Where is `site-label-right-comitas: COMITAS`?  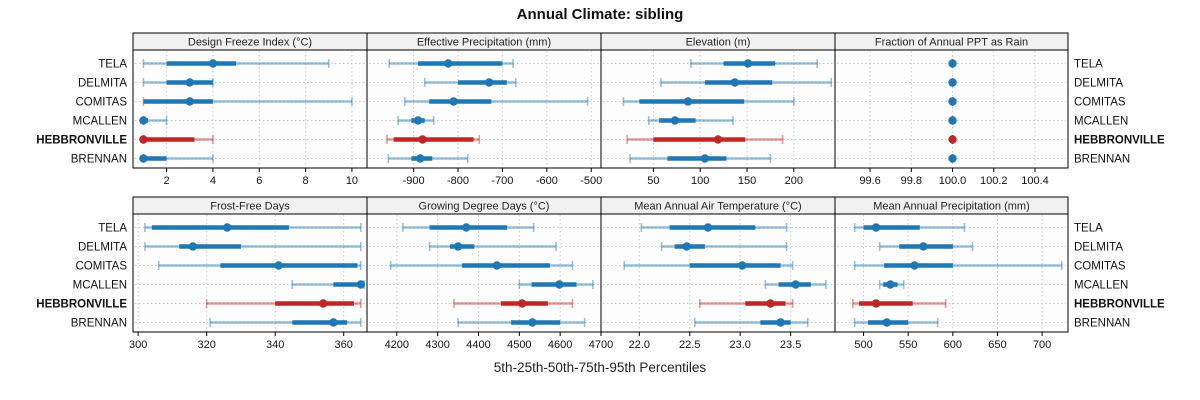
site-label-right-comitas: COMITAS is located at coordinates (1100, 103).